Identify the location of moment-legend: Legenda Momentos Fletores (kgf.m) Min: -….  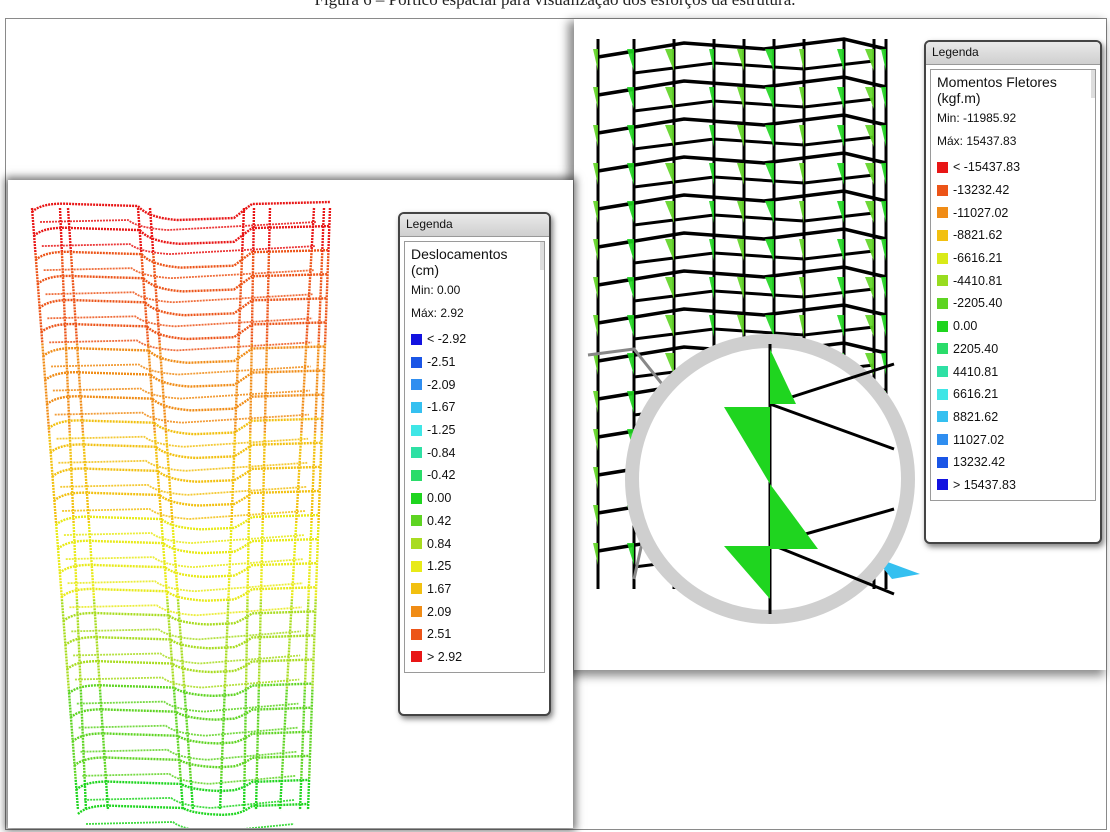
(1013, 292).